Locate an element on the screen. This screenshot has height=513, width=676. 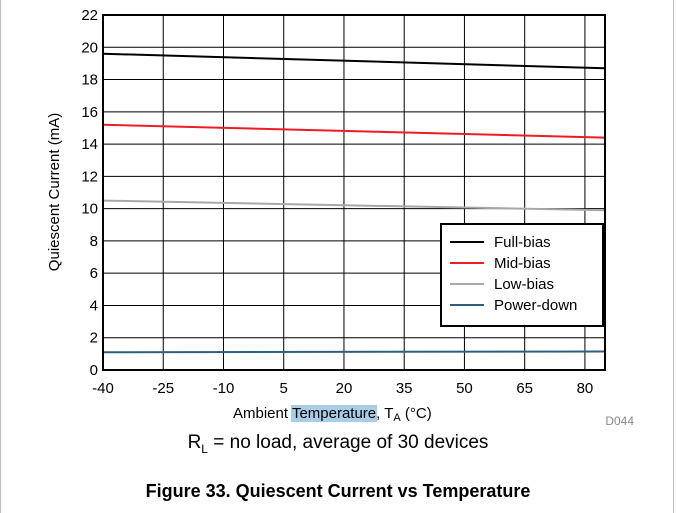
x-tick-label: -25 is located at coordinates (163, 388).